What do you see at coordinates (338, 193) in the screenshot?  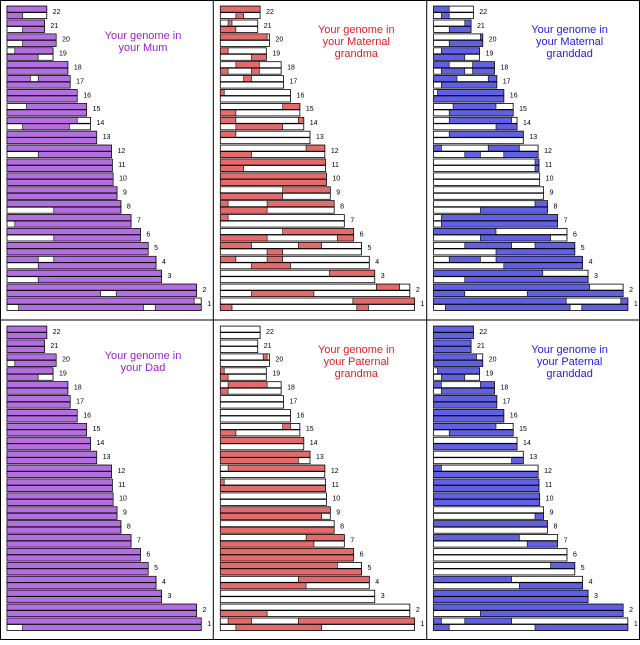 I see `chromosome-label: 9` at bounding box center [338, 193].